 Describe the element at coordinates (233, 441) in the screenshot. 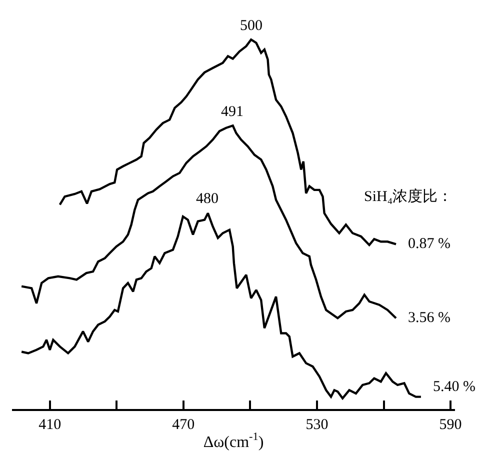

I see `x-axis-title: Δω(cm$^{-1}$)` at that location.